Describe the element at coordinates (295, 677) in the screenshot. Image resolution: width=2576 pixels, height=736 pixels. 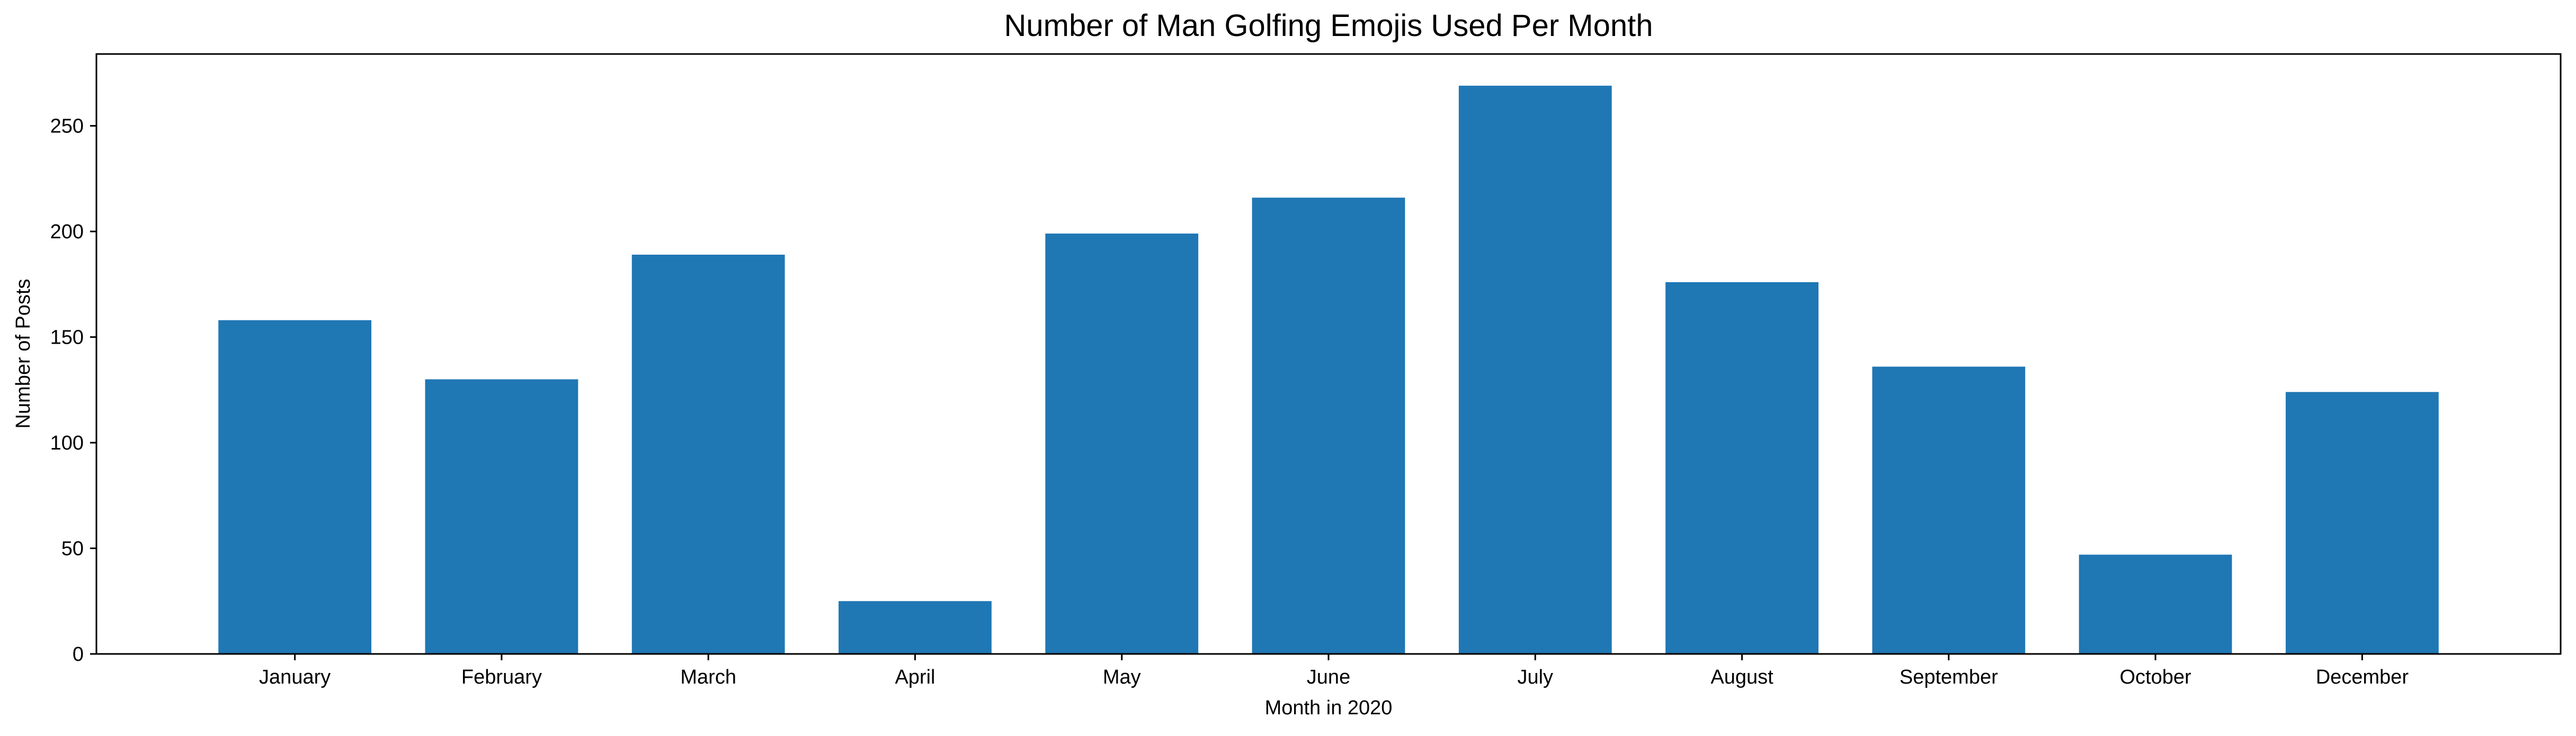
I see `x-tick-label-january: January` at that location.